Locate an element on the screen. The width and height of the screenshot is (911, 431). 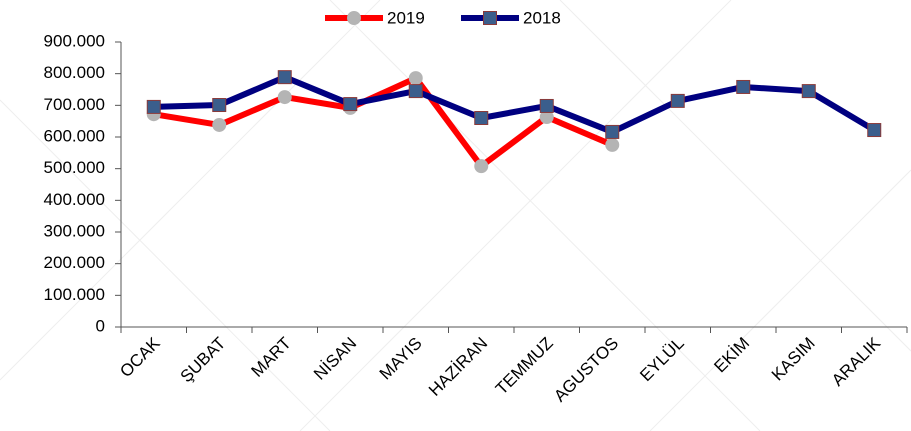
x-tick-label: AGUSTOS is located at coordinates (586, 370).